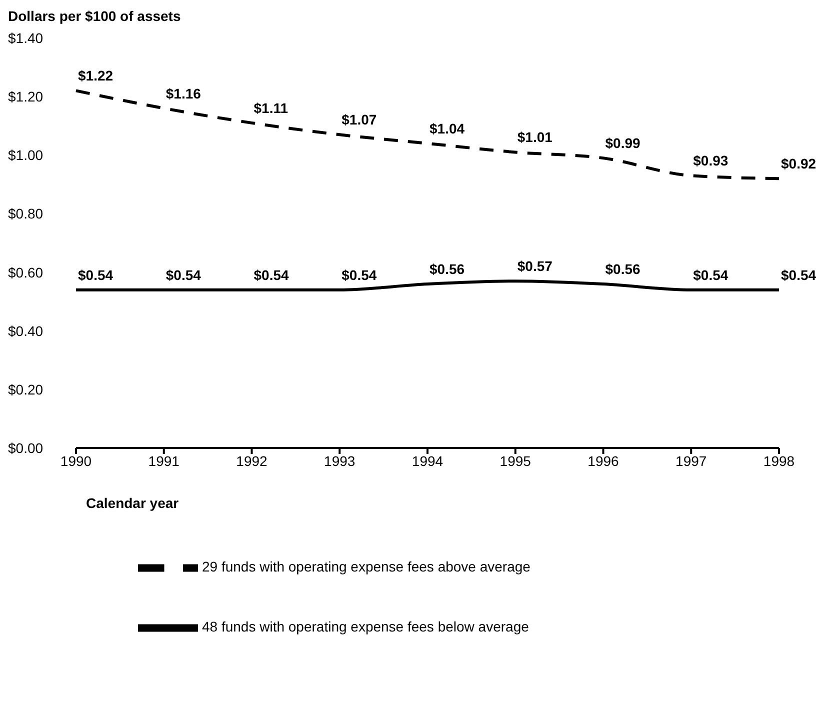 The width and height of the screenshot is (827, 703). What do you see at coordinates (96, 76) in the screenshot?
I see `data-label: $1.22` at bounding box center [96, 76].